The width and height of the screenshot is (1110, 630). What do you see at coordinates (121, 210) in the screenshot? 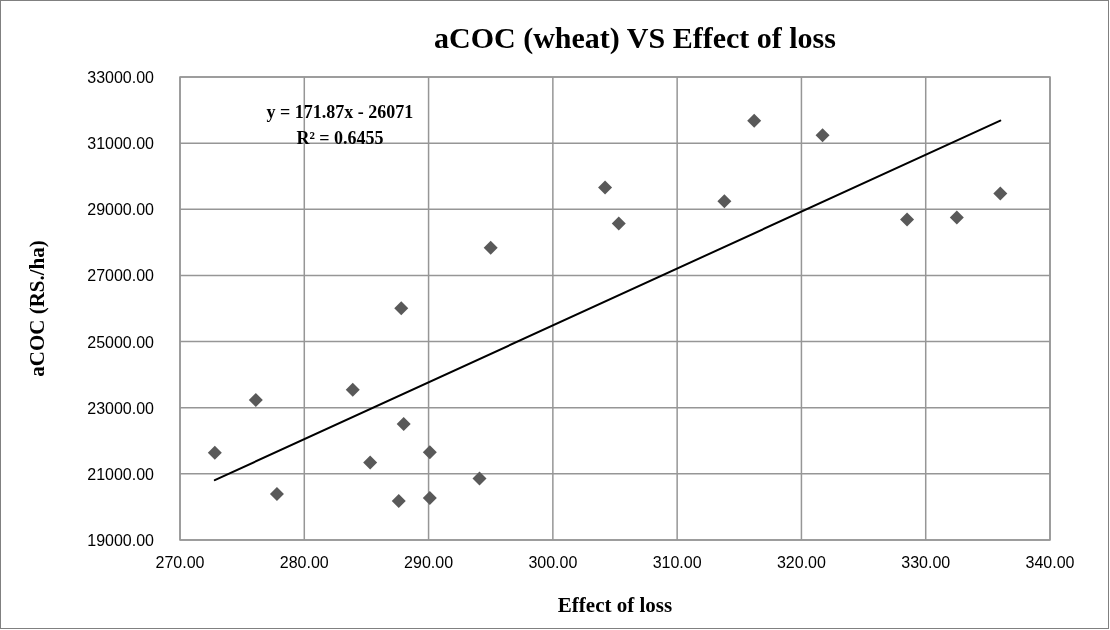
I see `y-tick-label: 29000.00` at bounding box center [121, 210].